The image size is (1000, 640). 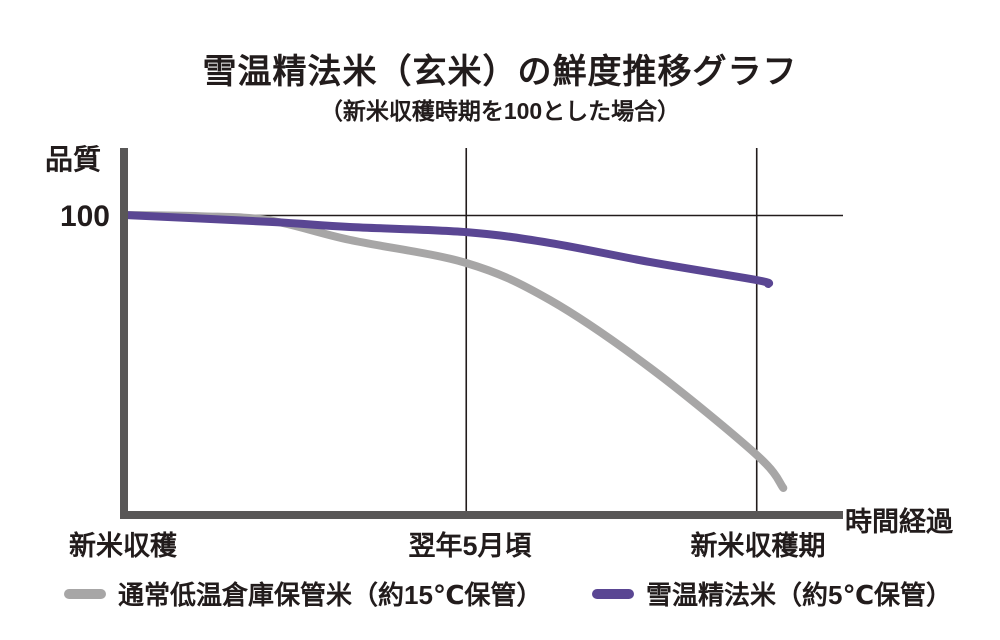 I want to click on legend-label-snow-storage: 雪温精法米（約5℃保管）, so click(x=799, y=595).